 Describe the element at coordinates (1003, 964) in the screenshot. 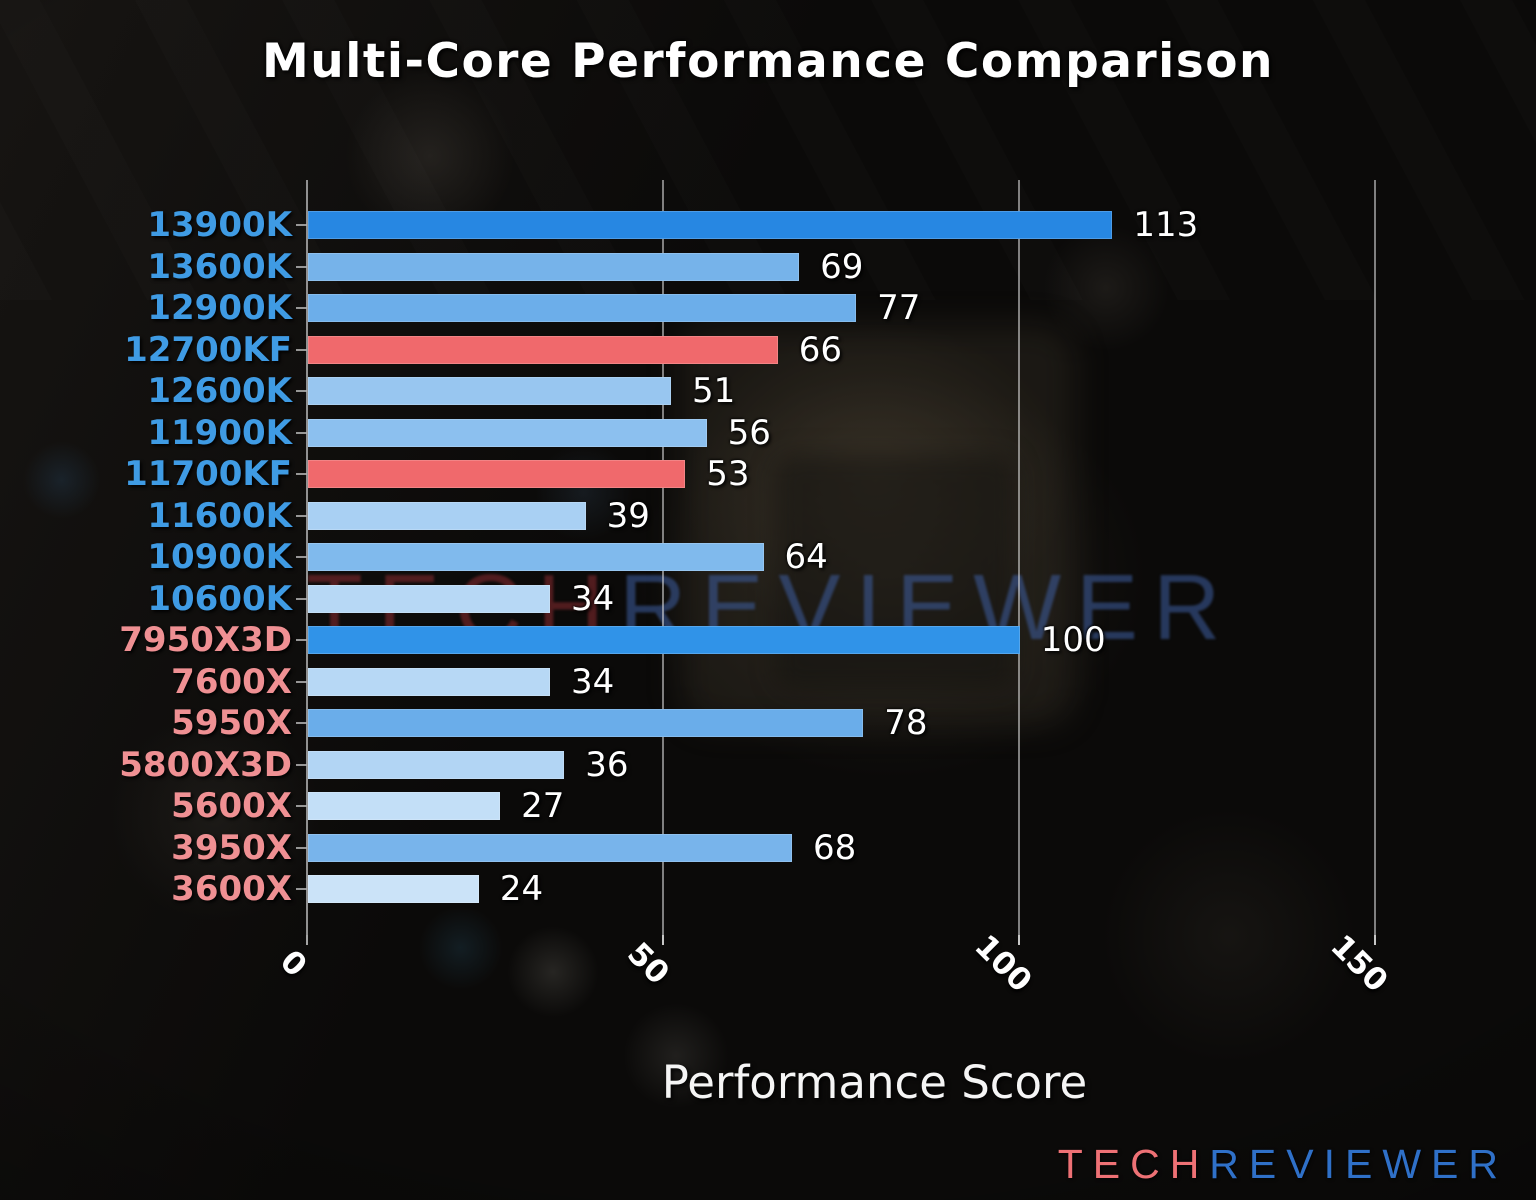

I see `x-tick-label: 100` at that location.